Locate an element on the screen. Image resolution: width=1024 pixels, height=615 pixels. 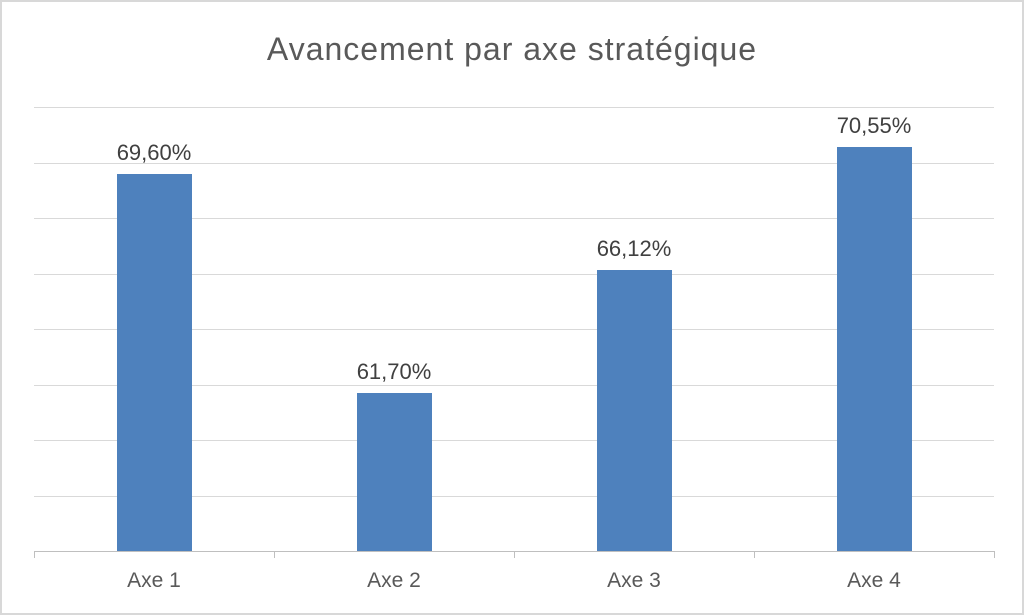
value-label-axe-1: 69,60% is located at coordinates (154, 152).